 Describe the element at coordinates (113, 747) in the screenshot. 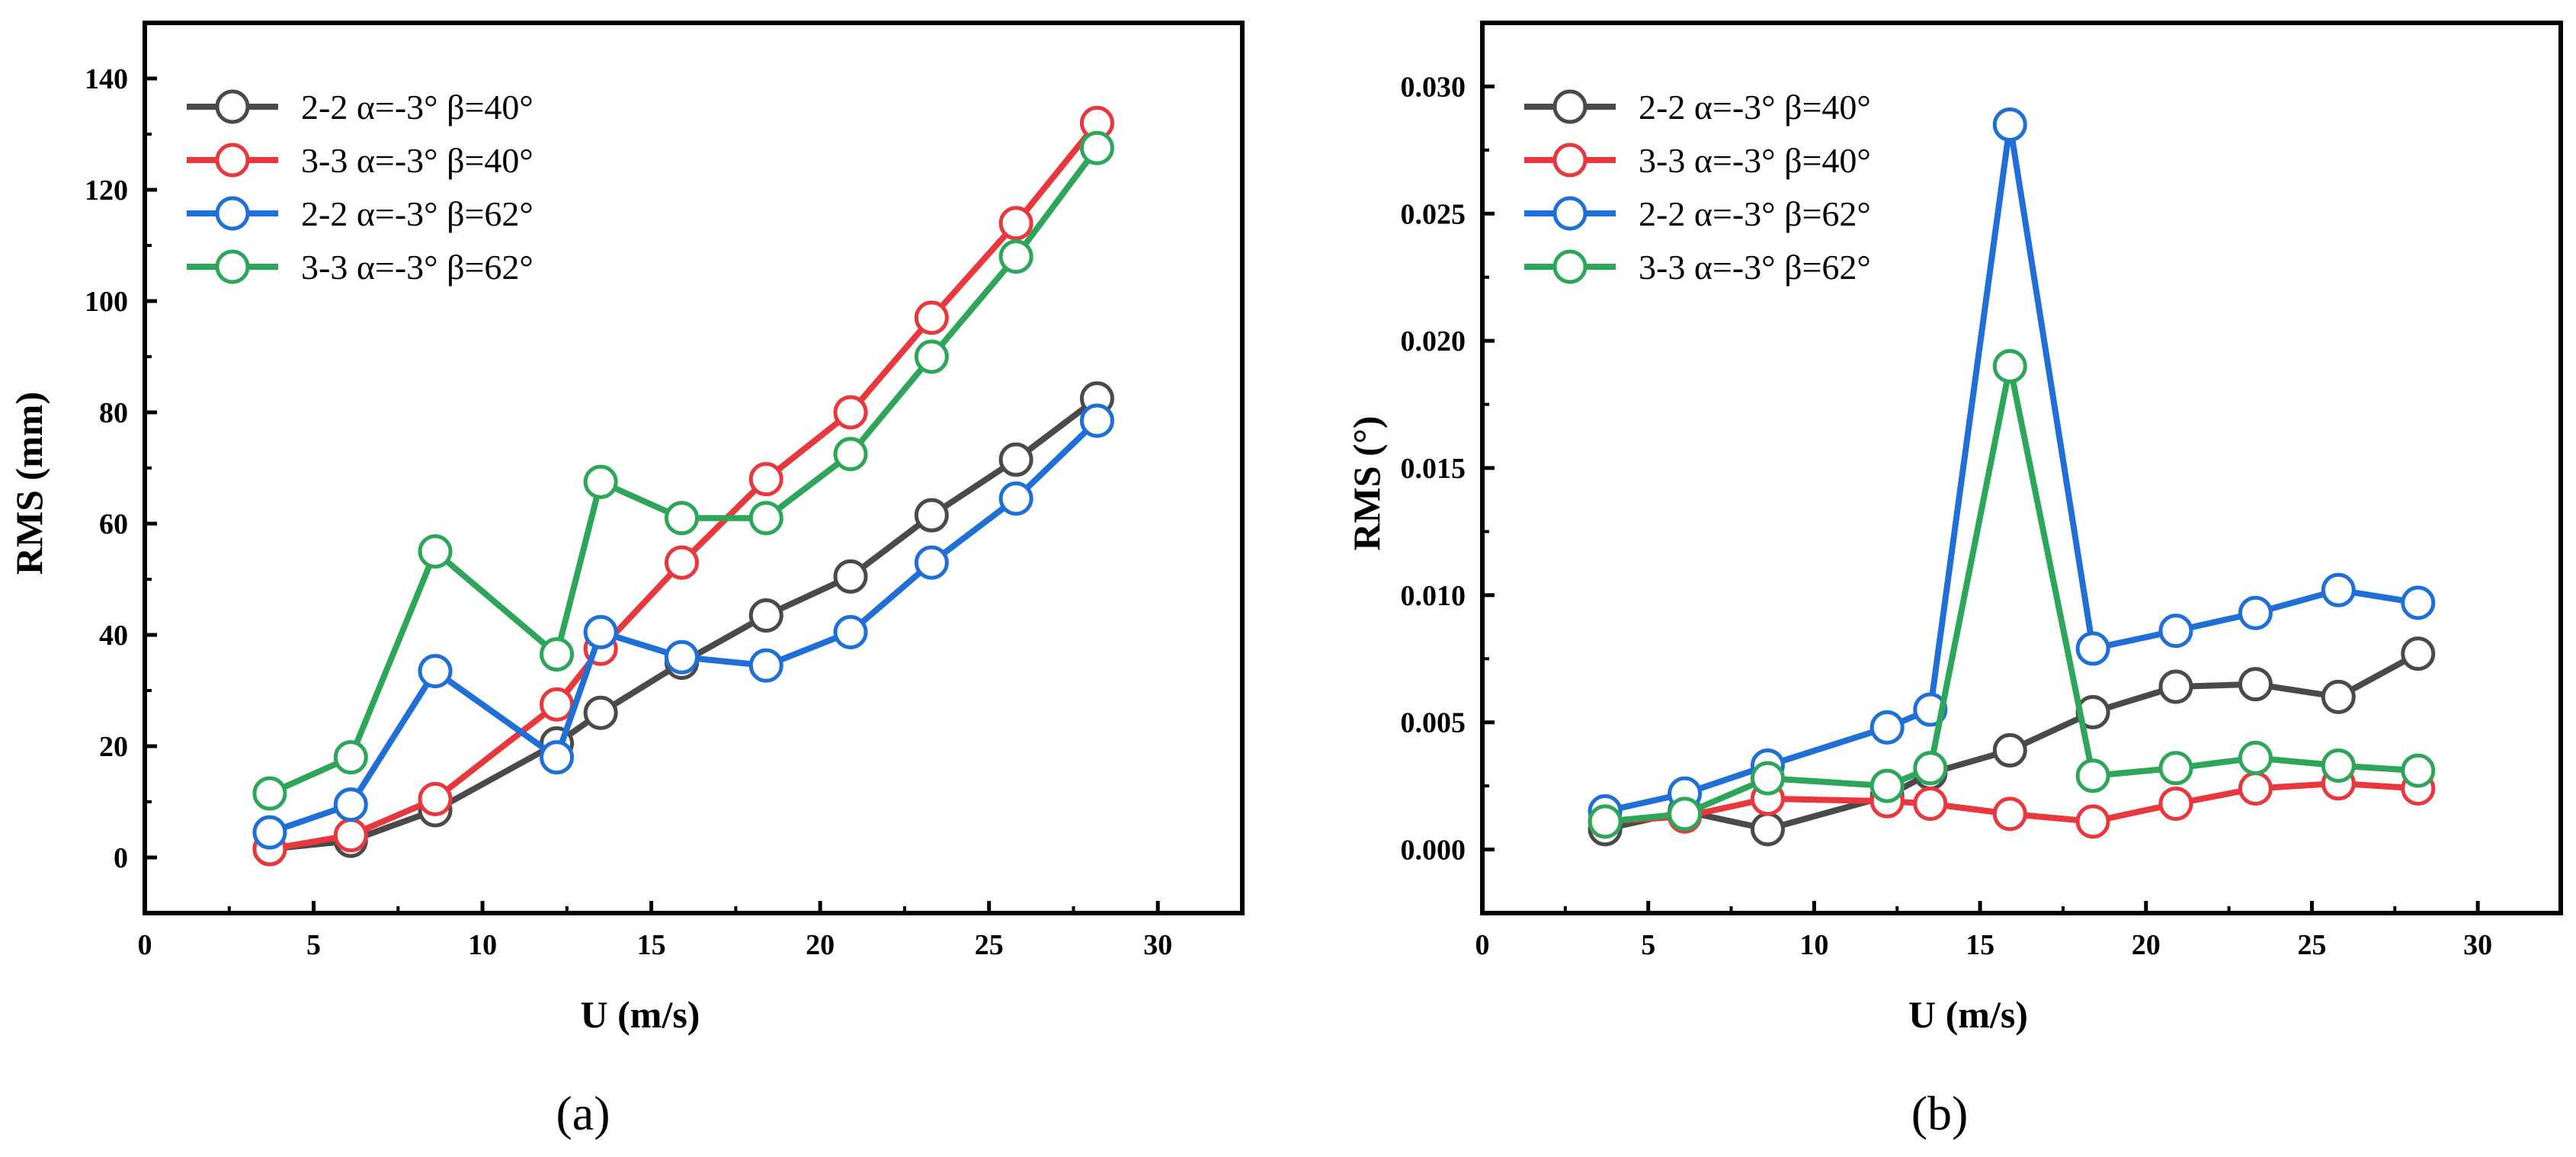

I see `y-tick-label: 20` at that location.